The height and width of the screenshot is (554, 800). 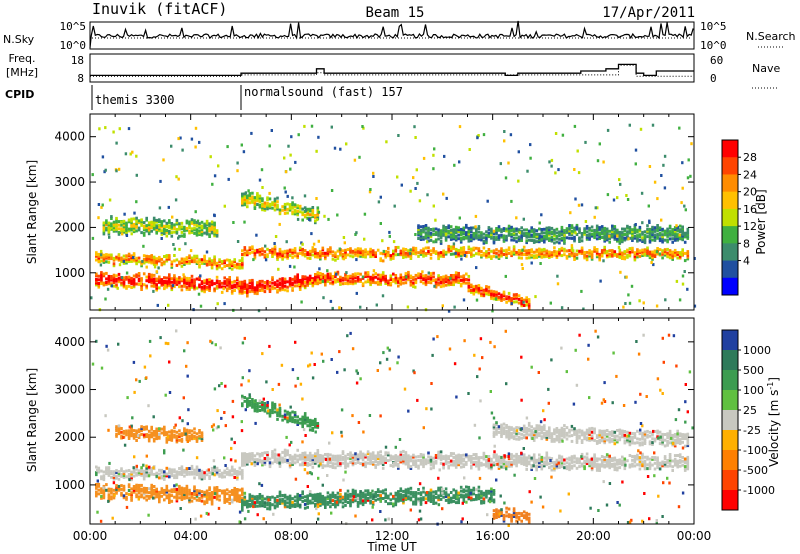 I want to click on freq-panel: Freq. [MHz] 18 8 60 0 Nave, so click(x=393, y=70).